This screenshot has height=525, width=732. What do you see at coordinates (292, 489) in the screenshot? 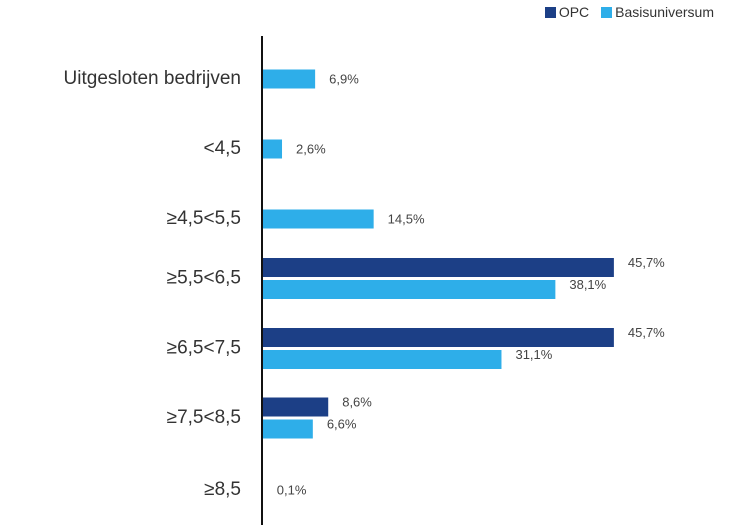
I see `data-label: 0,1%` at bounding box center [292, 489].